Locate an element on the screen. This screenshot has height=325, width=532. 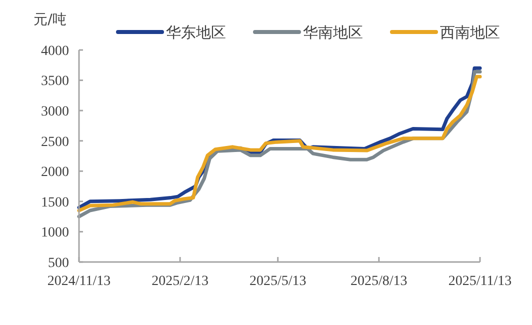
x-tick-label: 2025/8/13 is located at coordinates (379, 281).